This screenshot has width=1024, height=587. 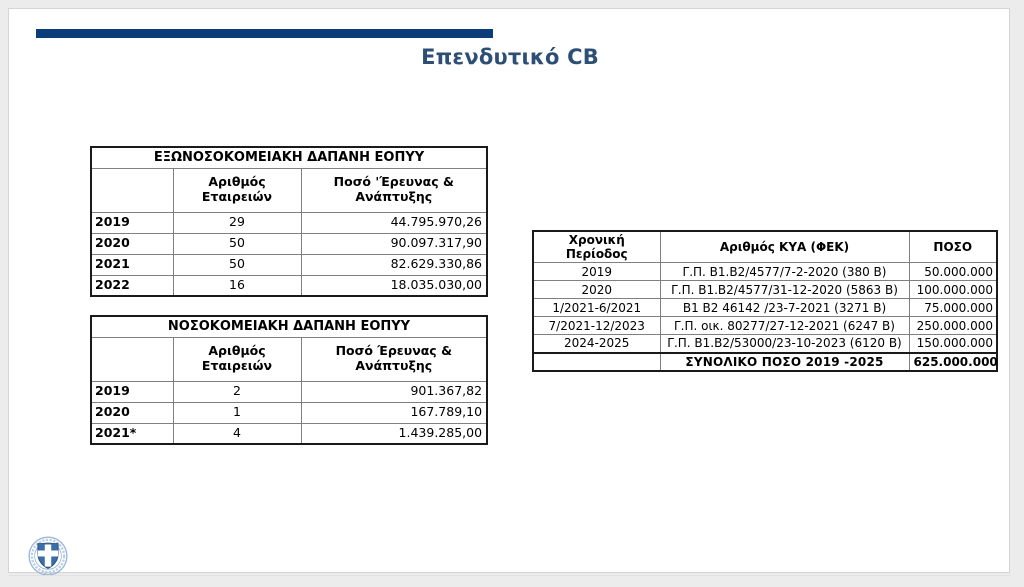 I want to click on cell-amount: 90.097.317,90, so click(x=394, y=243).